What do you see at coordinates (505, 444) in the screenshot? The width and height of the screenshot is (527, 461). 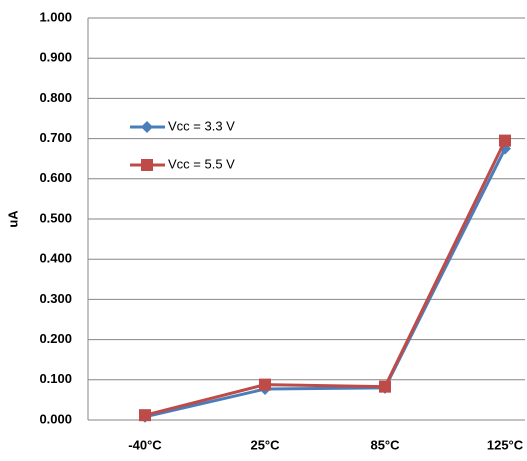 I see `x-tick-label: 125°C` at bounding box center [505, 444].